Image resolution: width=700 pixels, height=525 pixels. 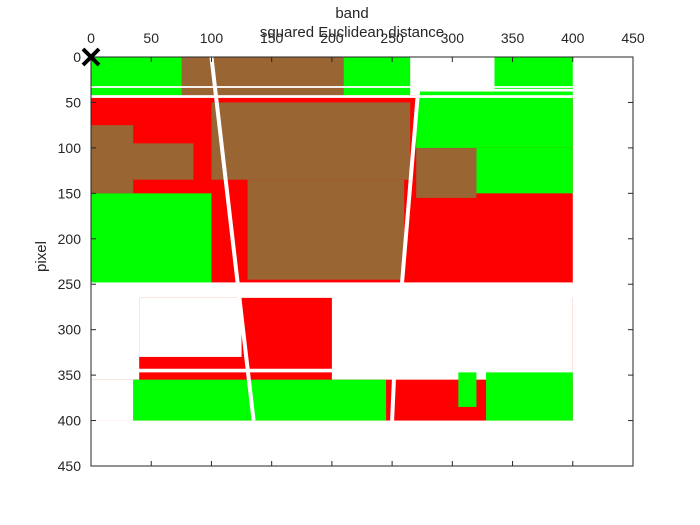 What do you see at coordinates (70, 284) in the screenshot?
I see `y-tick-label: 250` at bounding box center [70, 284].